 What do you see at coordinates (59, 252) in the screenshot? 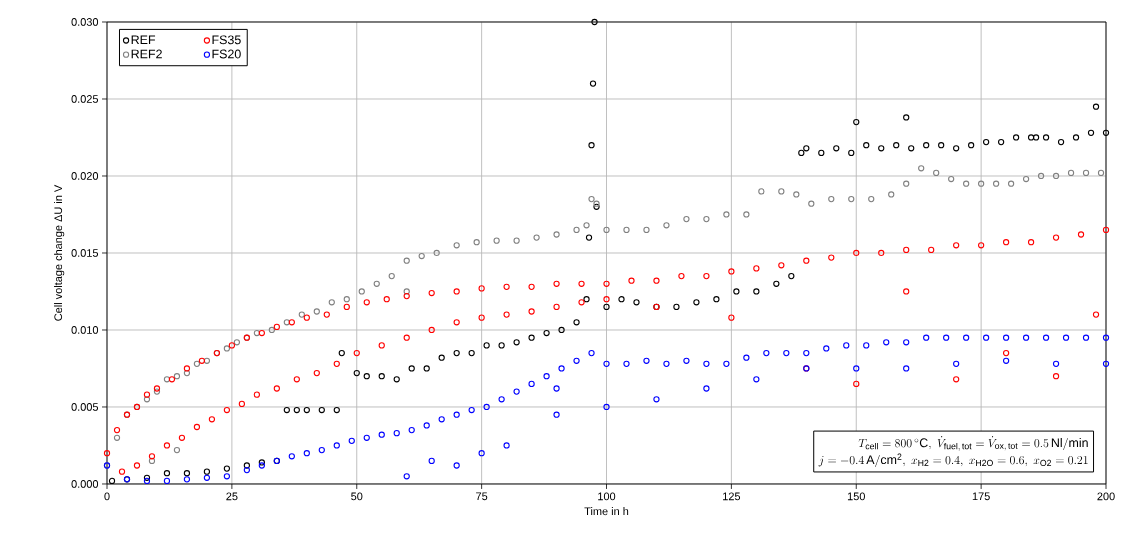
I see `y-axis-title: Cell voltage change ΔU in V` at bounding box center [59, 252].